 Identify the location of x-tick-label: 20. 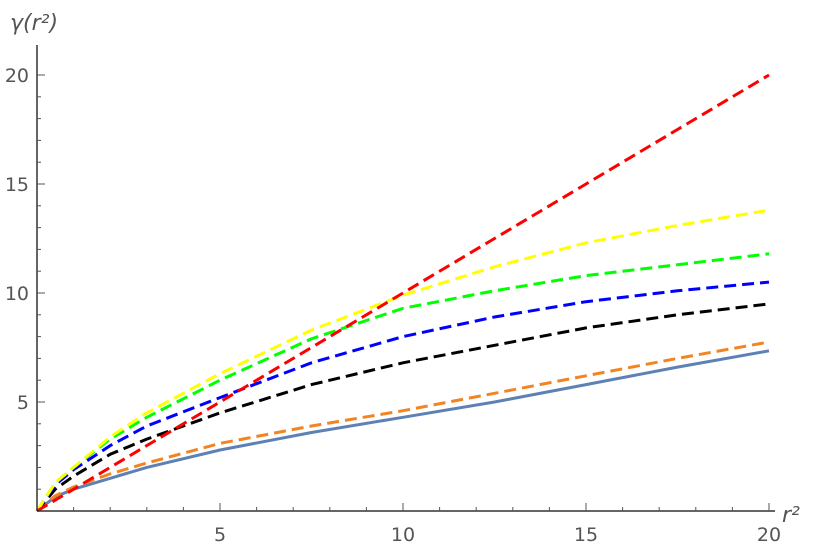
(769, 535).